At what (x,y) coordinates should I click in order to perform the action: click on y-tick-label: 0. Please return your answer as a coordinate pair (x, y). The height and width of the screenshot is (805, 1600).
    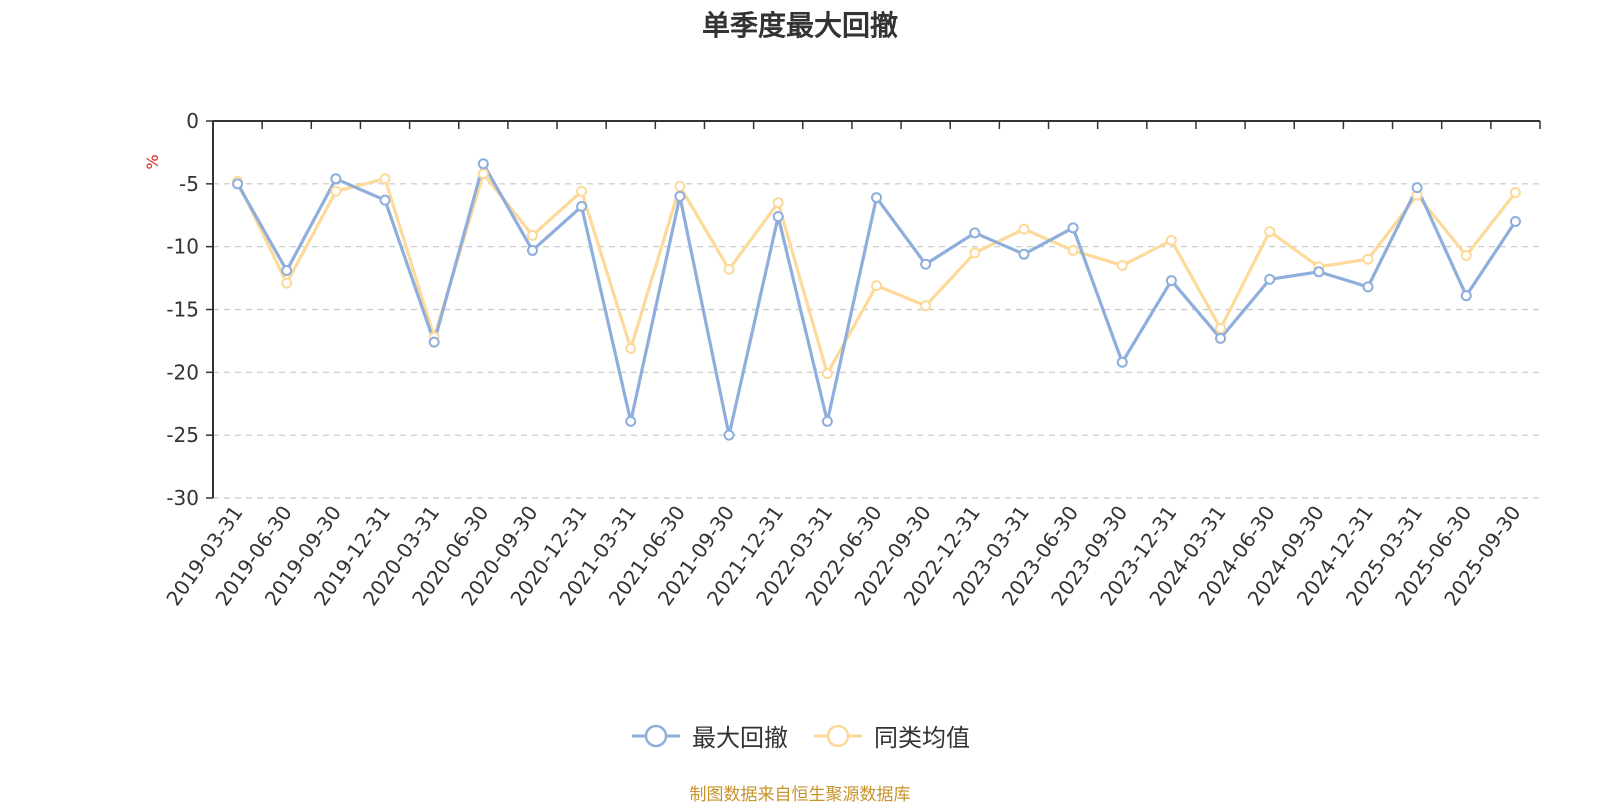
    Looking at the image, I should click on (192, 121).